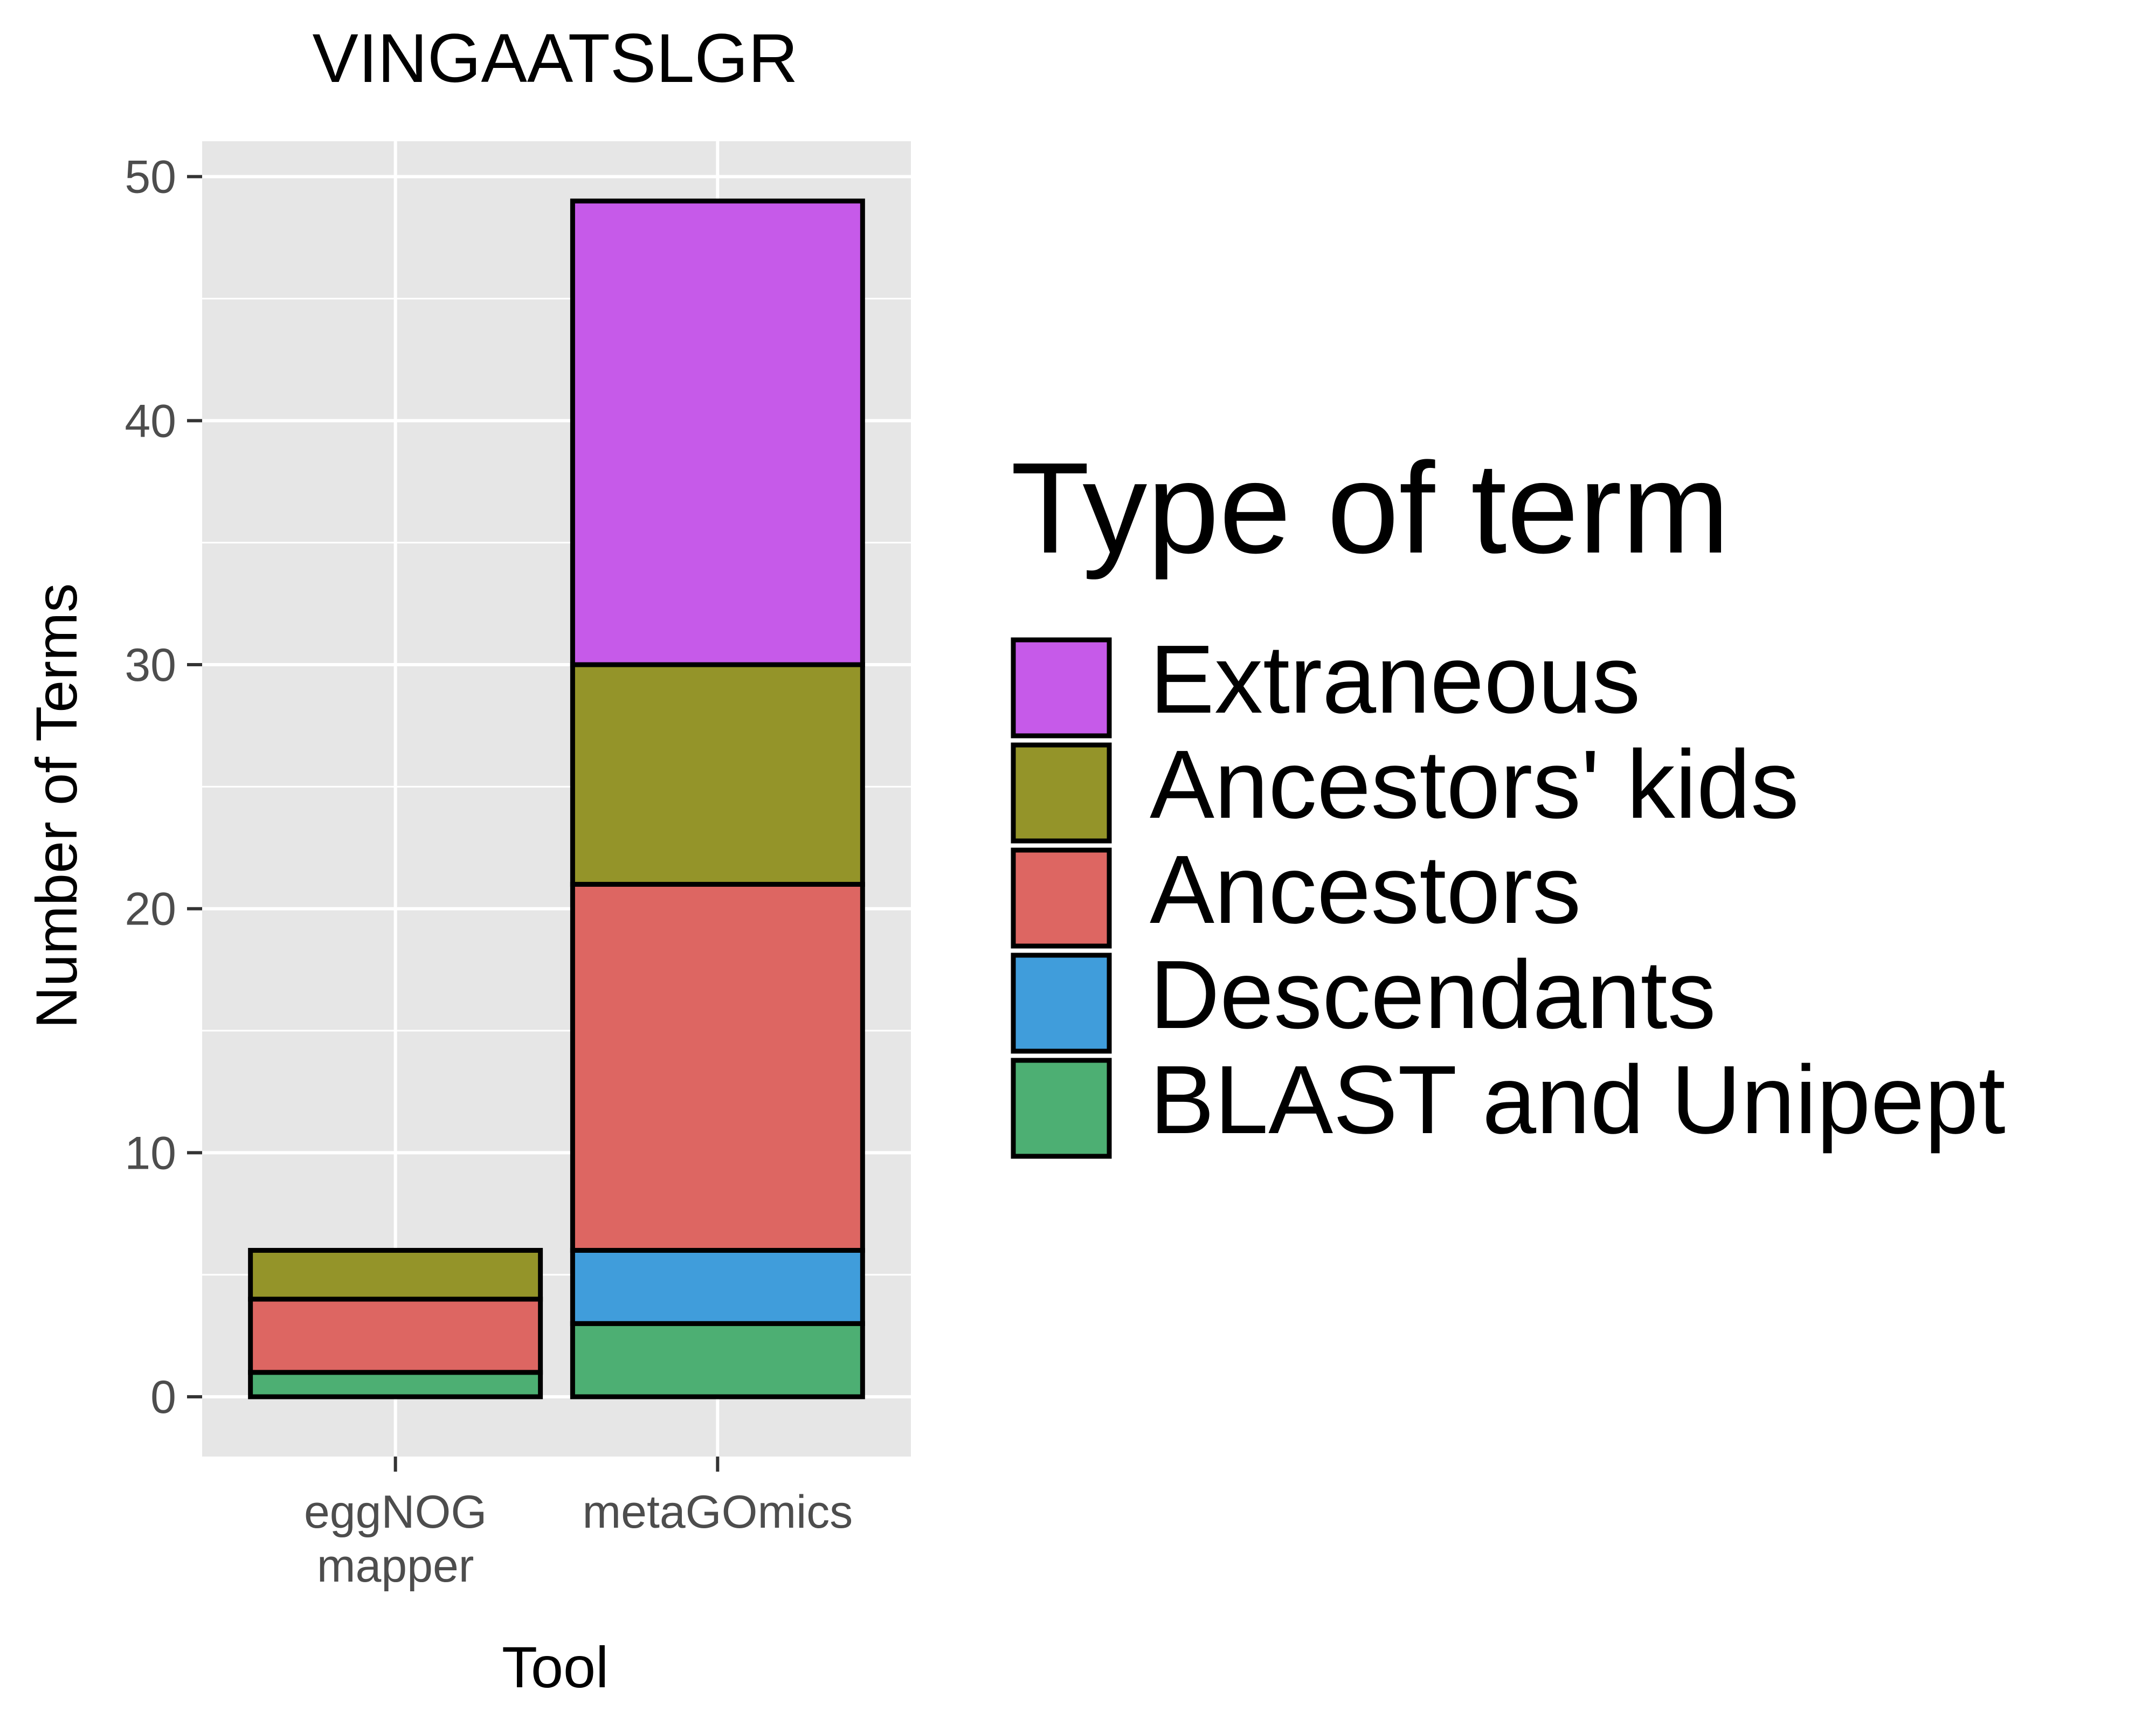  What do you see at coordinates (717, 1512) in the screenshot?
I see `x-tick-label: metaGOmics` at bounding box center [717, 1512].